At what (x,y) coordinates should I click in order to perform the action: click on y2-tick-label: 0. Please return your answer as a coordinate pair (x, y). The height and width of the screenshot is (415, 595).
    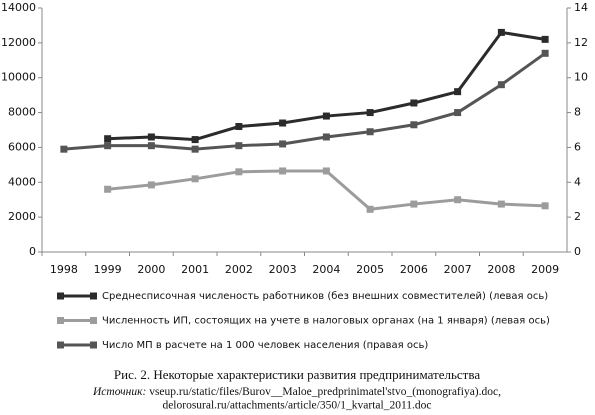
    Looking at the image, I should click on (577, 251).